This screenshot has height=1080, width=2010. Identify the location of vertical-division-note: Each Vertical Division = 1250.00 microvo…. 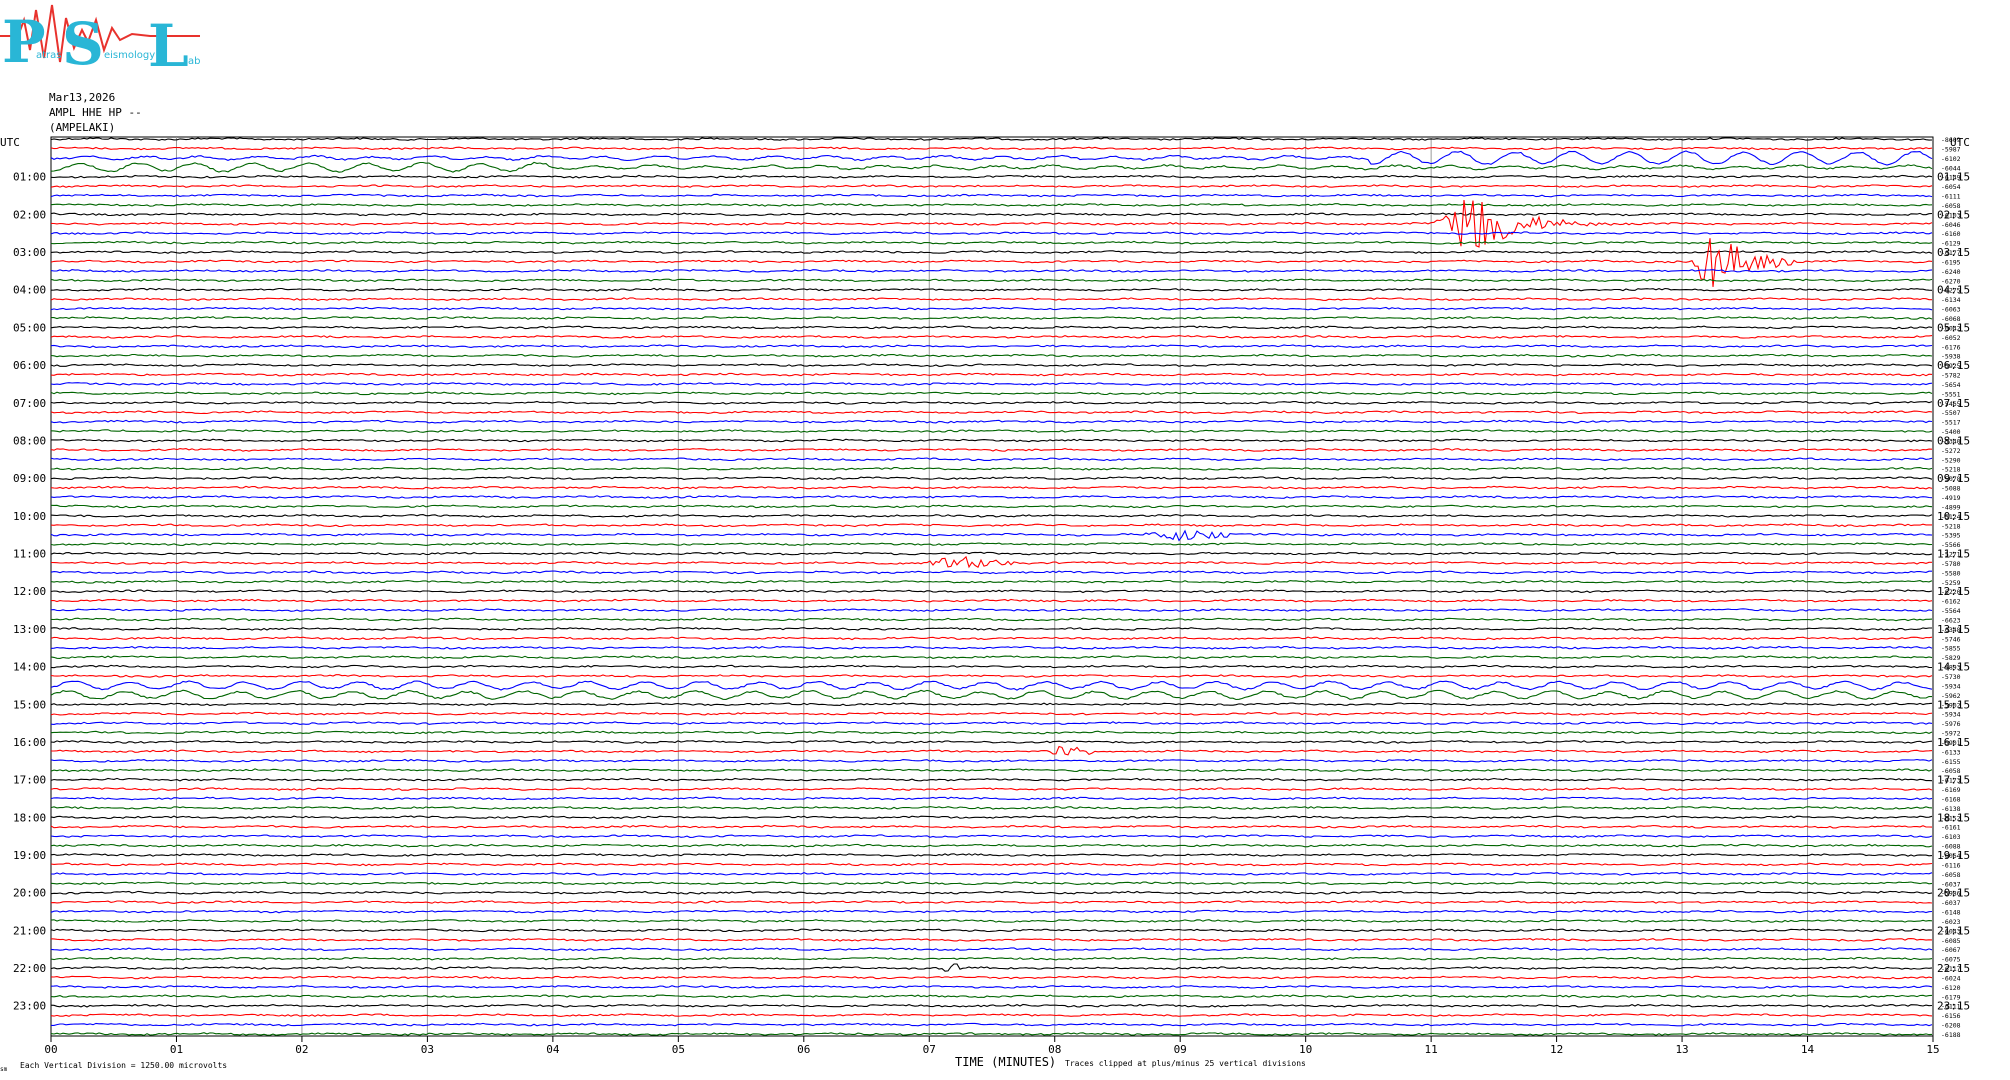
(123, 1065).